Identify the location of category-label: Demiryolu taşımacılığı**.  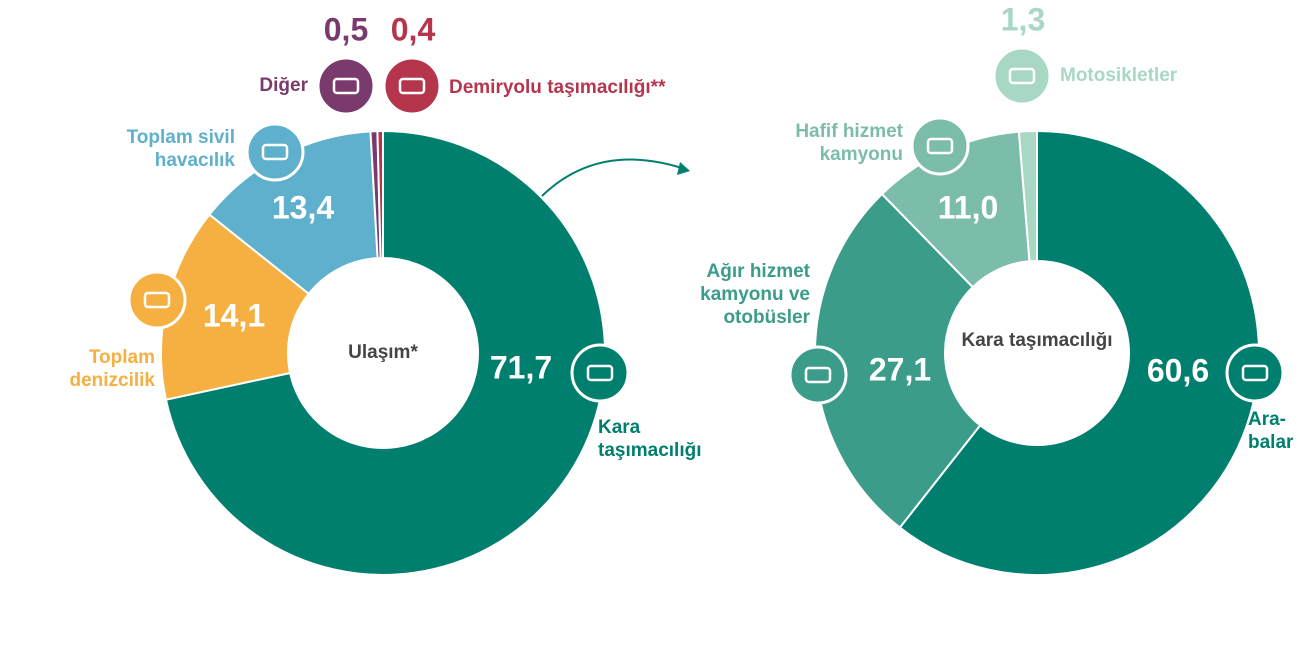
(557, 87).